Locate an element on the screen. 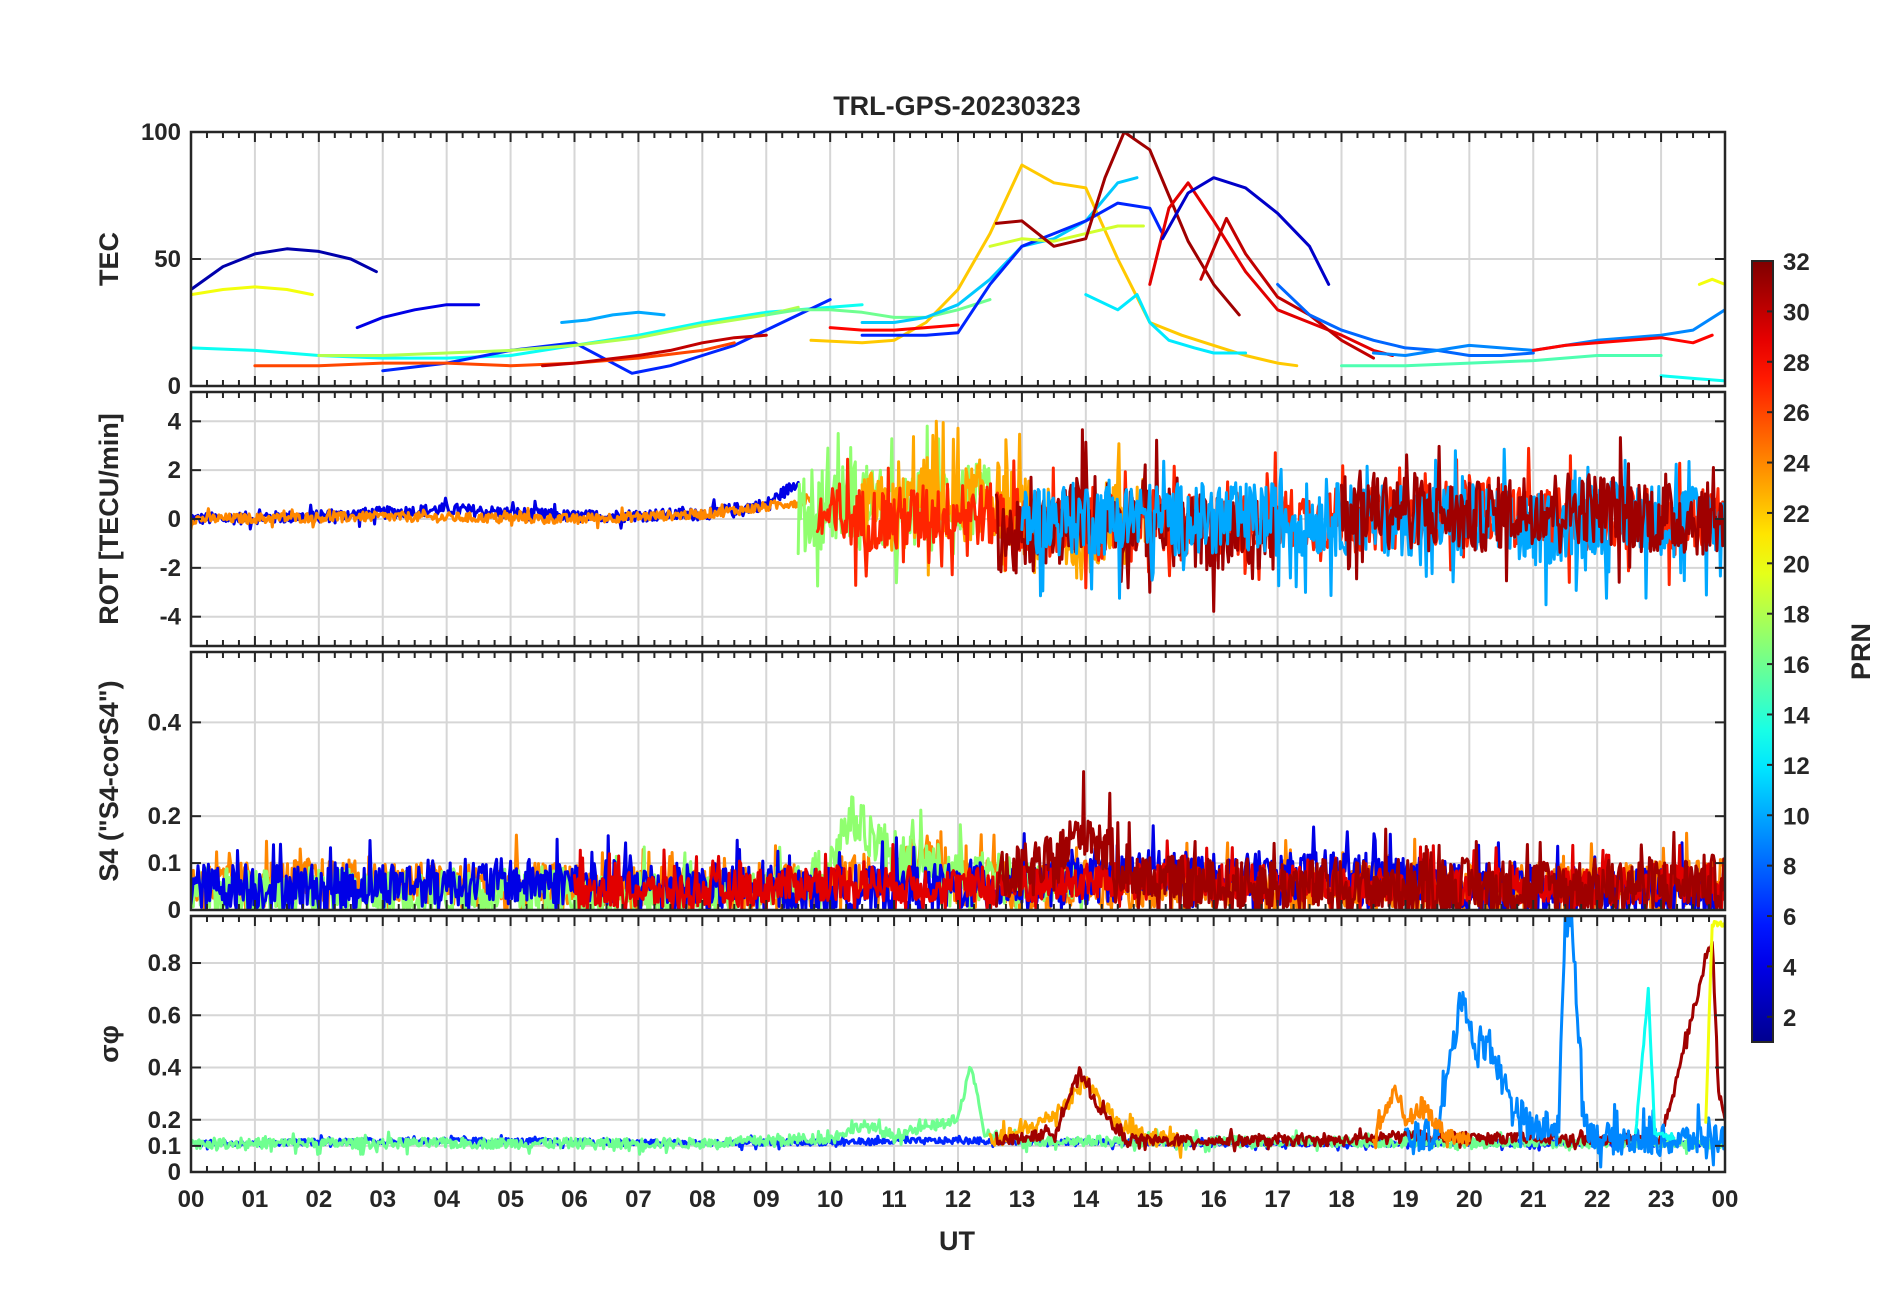 This screenshot has height=1292, width=1902. x-tick-label: 20 is located at coordinates (1469, 1199).